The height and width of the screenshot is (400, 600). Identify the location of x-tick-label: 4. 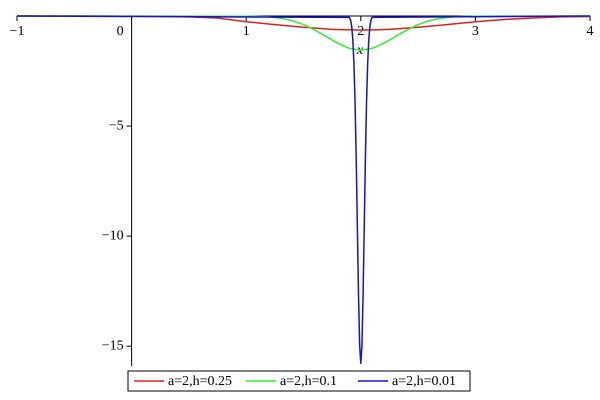
(590, 31).